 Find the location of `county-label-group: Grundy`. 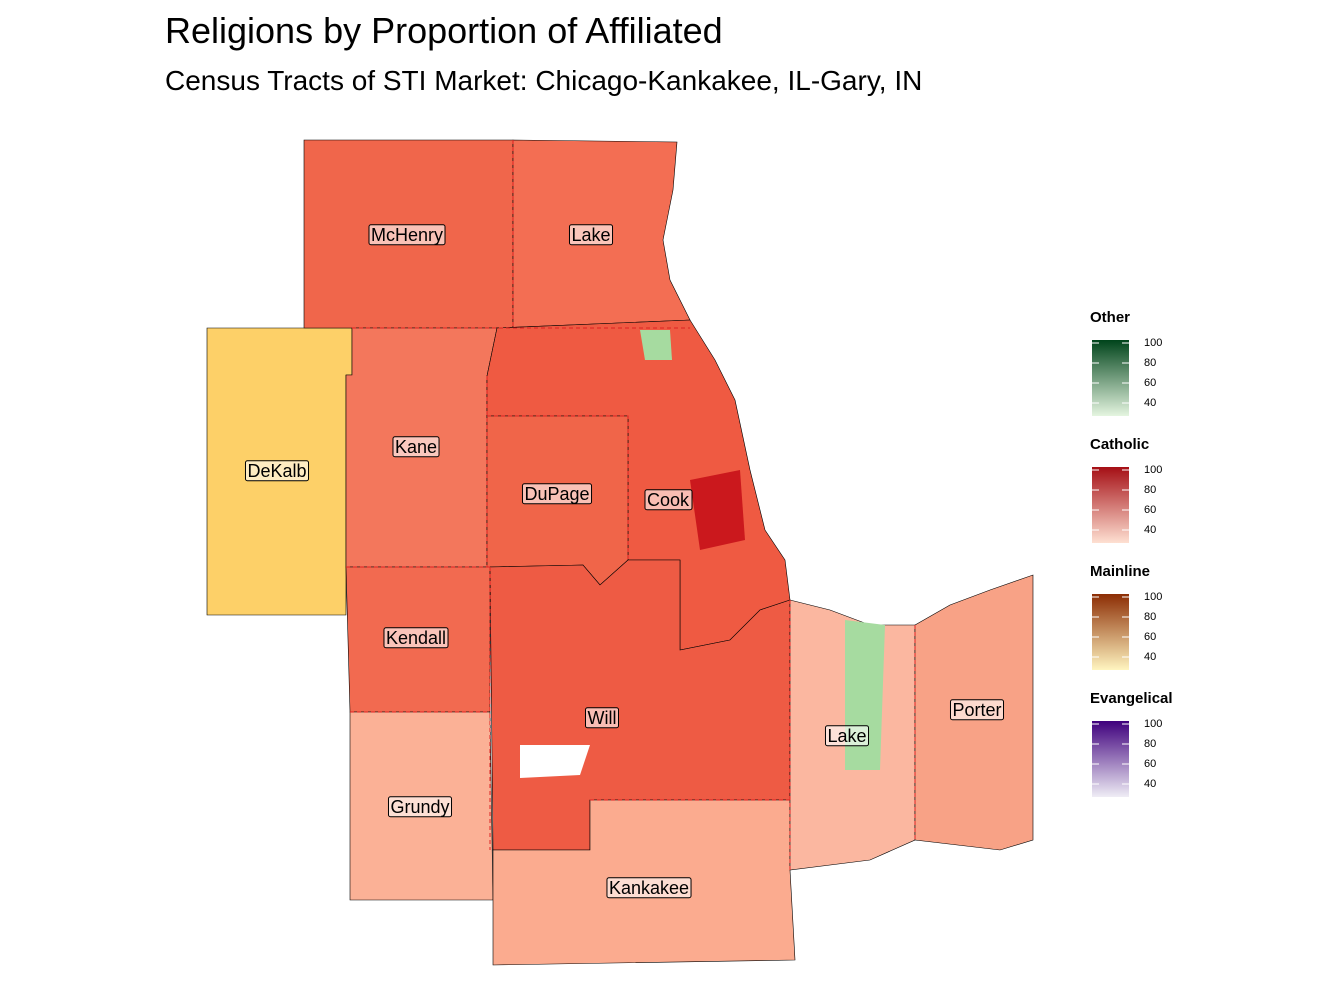

county-label-group: Grundy is located at coordinates (420, 807).